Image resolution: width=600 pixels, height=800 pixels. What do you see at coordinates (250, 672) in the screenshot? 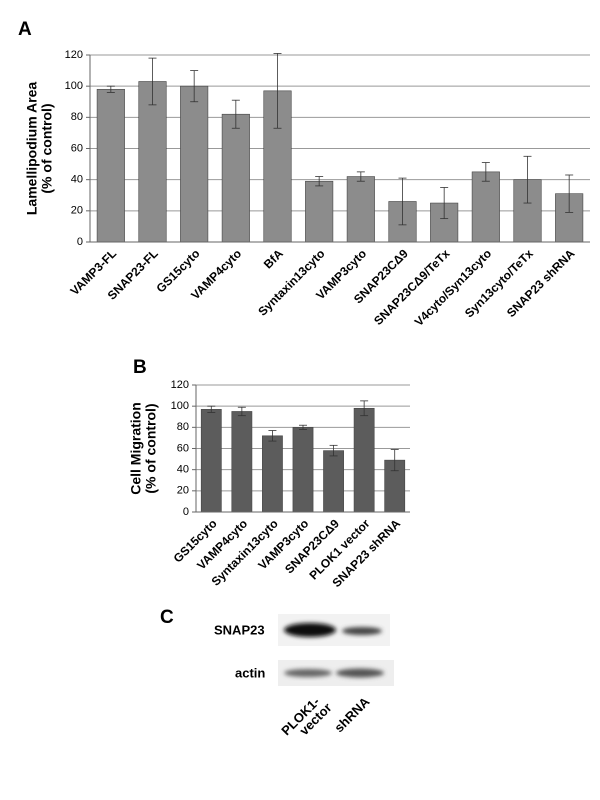
I see `blot-row-label: actin` at bounding box center [250, 672].